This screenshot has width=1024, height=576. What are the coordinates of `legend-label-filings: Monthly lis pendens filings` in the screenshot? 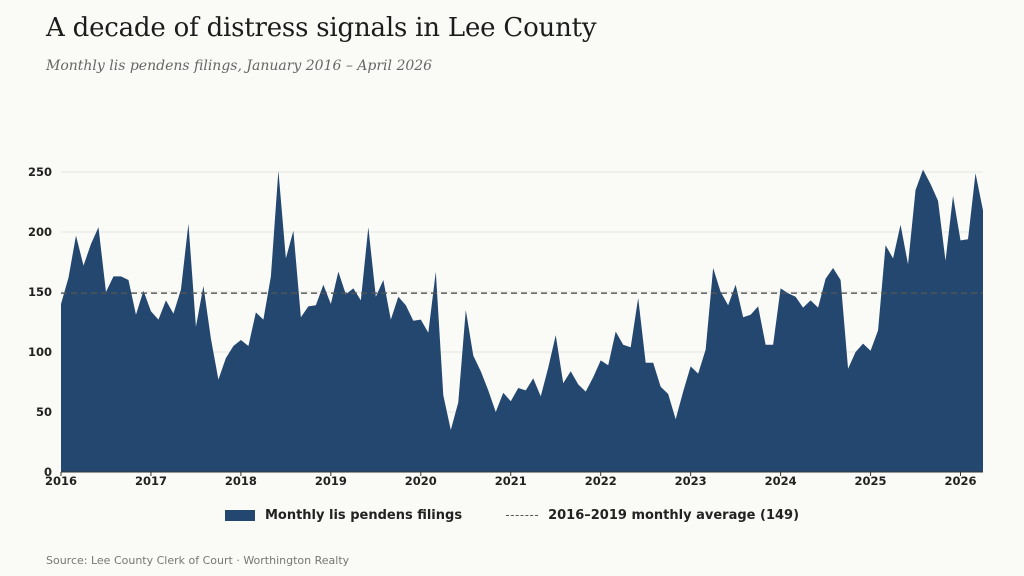 It's located at (363, 515).